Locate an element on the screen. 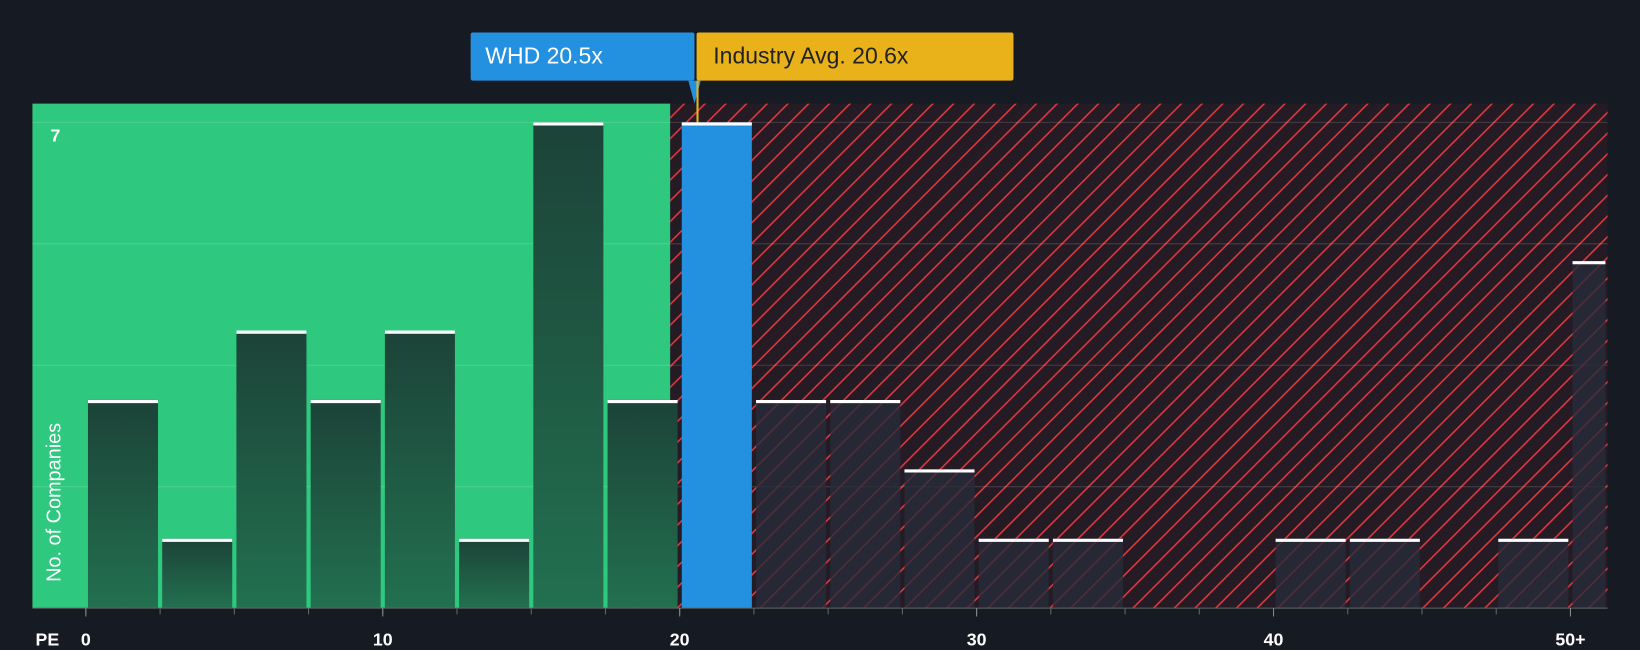  x-axis-label: PE is located at coordinates (48, 639).